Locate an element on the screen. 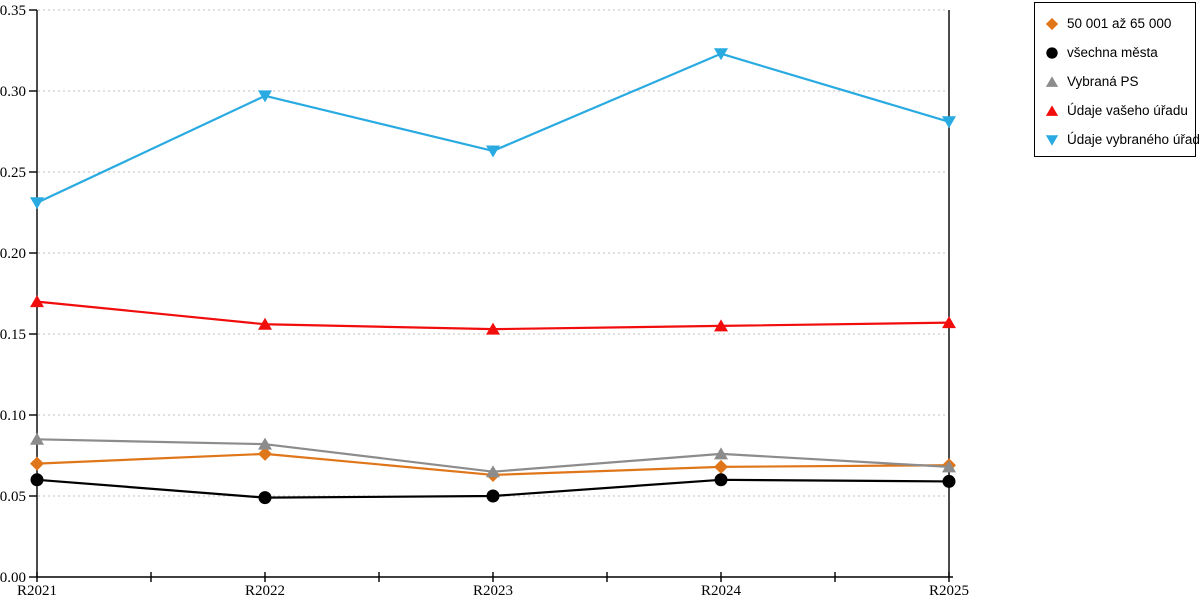 This screenshot has width=1200, height=600. legend-label: Údaje vašeho úřadu is located at coordinates (1127, 110).